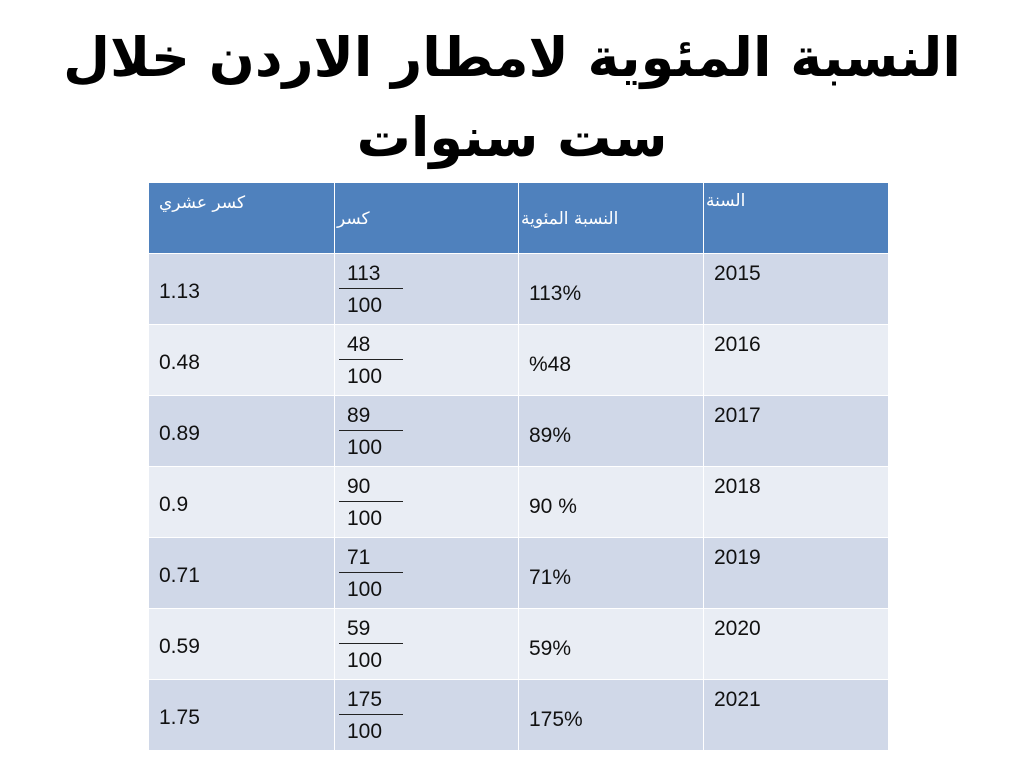 Image resolution: width=1024 pixels, height=768 pixels. Describe the element at coordinates (611, 715) in the screenshot. I see `percent-cell: 175%` at that location.